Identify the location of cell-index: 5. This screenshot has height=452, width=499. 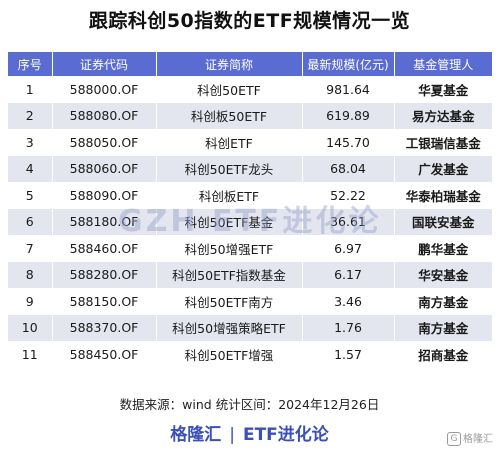
(30, 195).